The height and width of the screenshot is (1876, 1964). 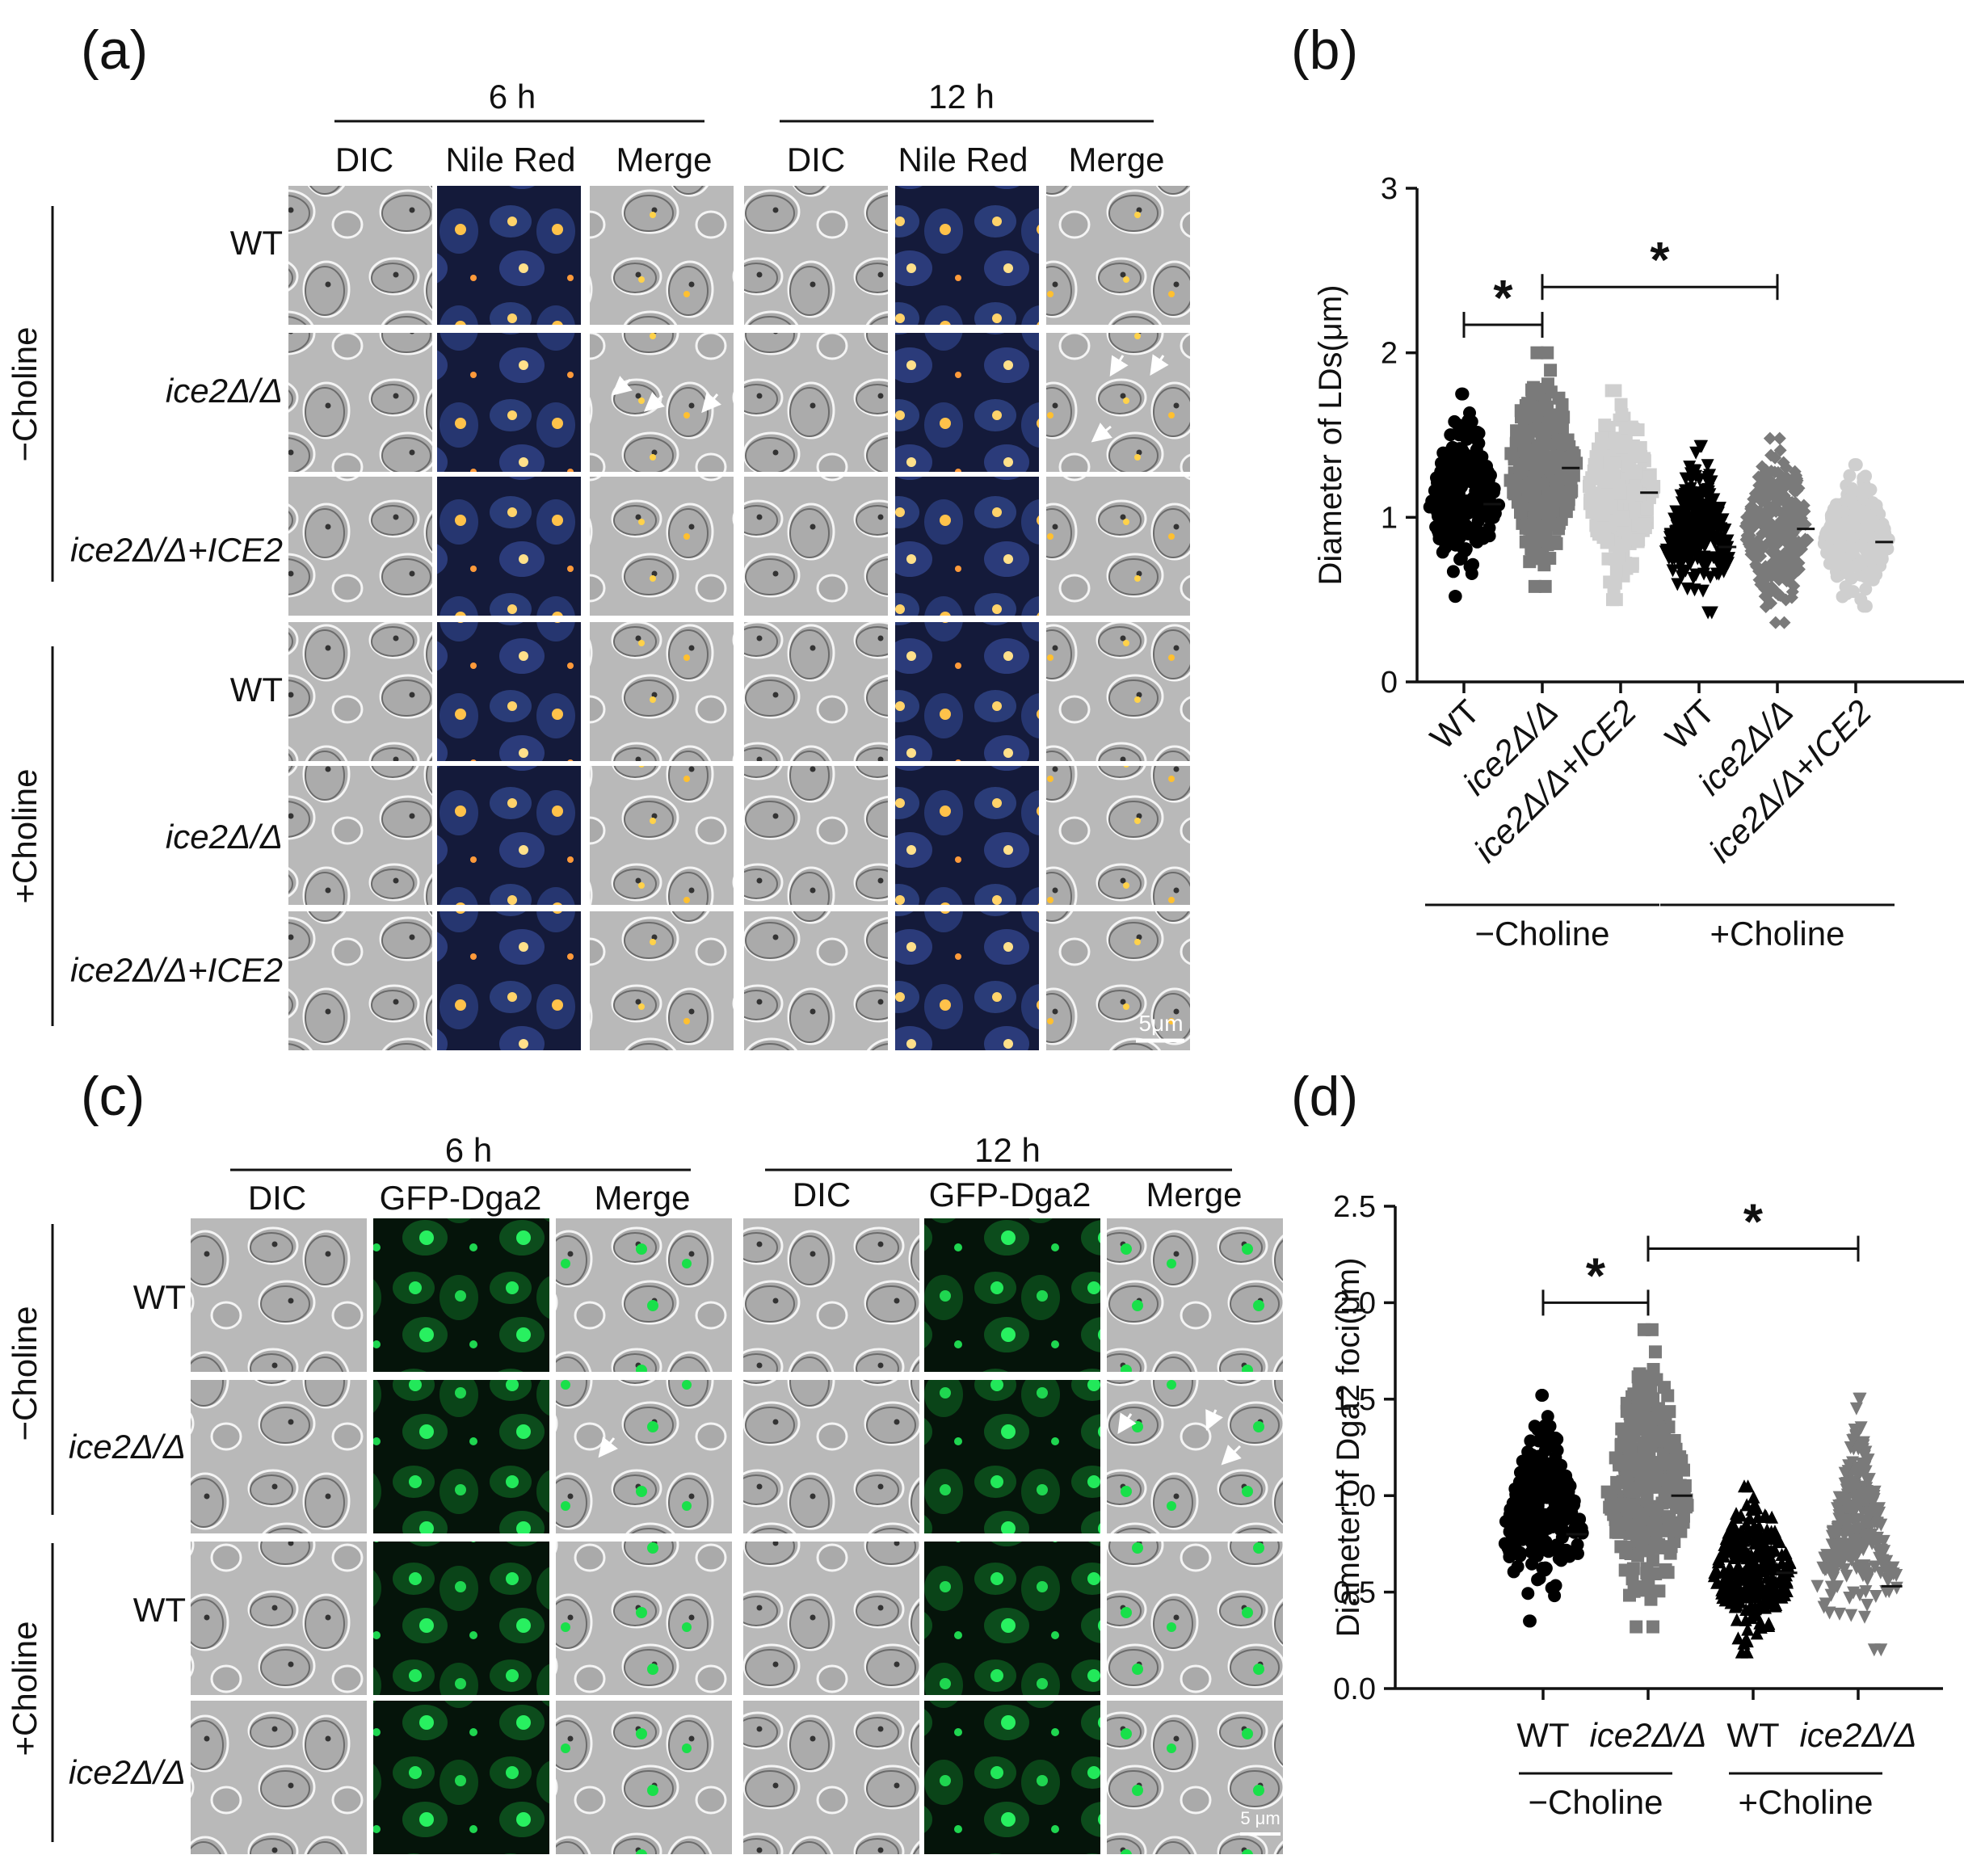 I want to click on y-axis-label: Diameter of Dga2 foci(μm), so click(x=1349, y=1448).